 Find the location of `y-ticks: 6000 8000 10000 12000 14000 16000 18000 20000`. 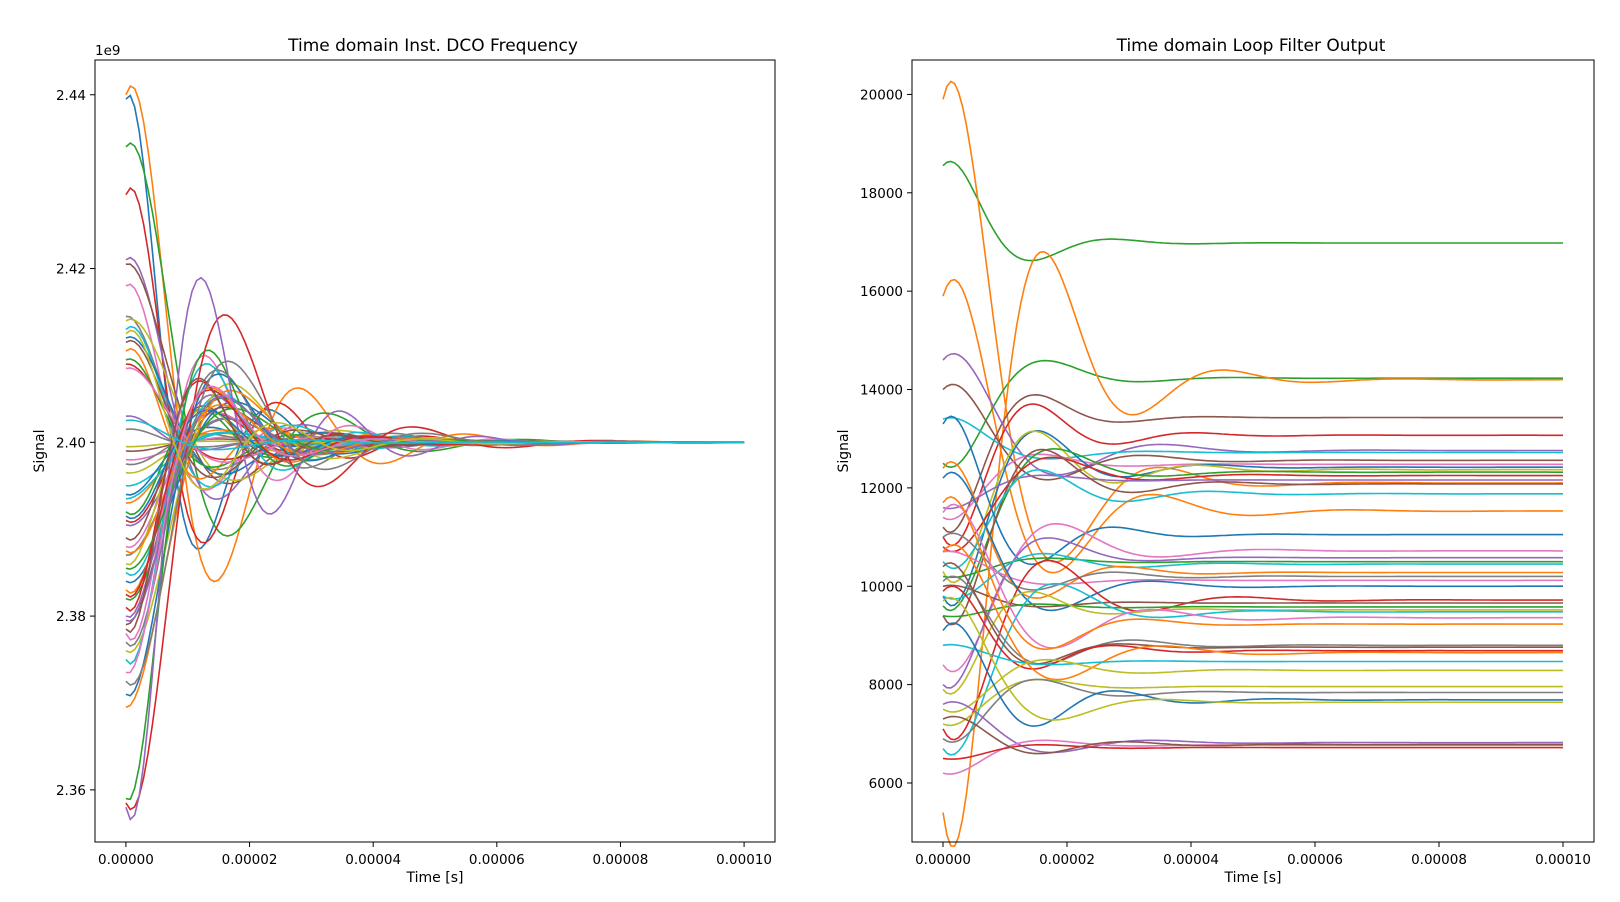

y-ticks: 6000 8000 10000 12000 14000 16000 18000 20000 is located at coordinates (886, 439).